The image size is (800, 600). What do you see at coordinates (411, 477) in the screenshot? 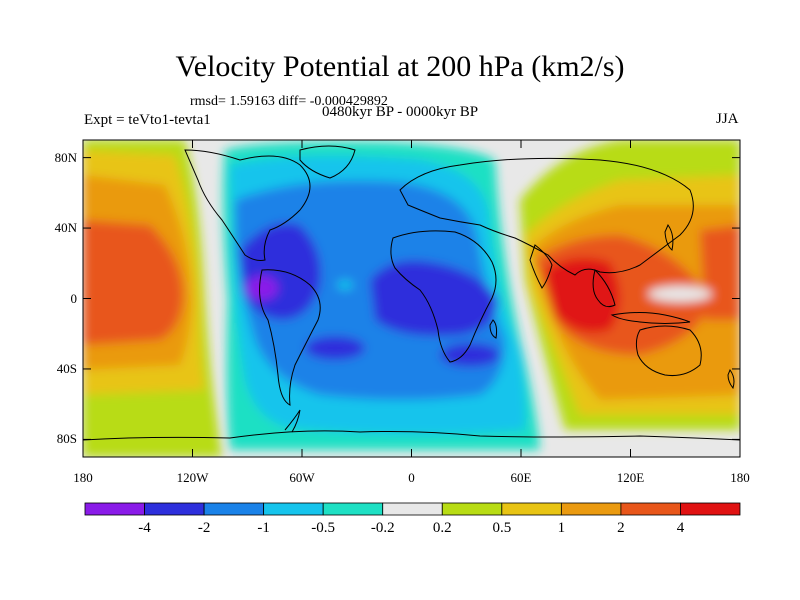
I see `lon-label-3: 0` at bounding box center [411, 477].